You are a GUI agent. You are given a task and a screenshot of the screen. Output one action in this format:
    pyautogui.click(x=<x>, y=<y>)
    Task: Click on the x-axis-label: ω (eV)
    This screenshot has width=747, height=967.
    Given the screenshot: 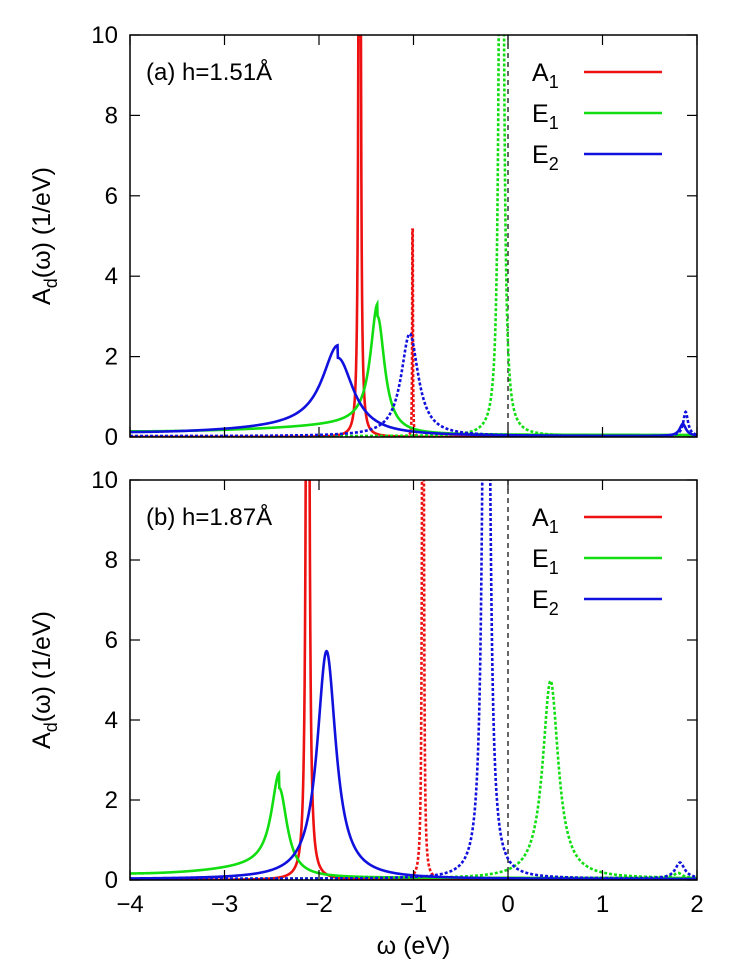 What is the action you would take?
    pyautogui.click(x=414, y=946)
    